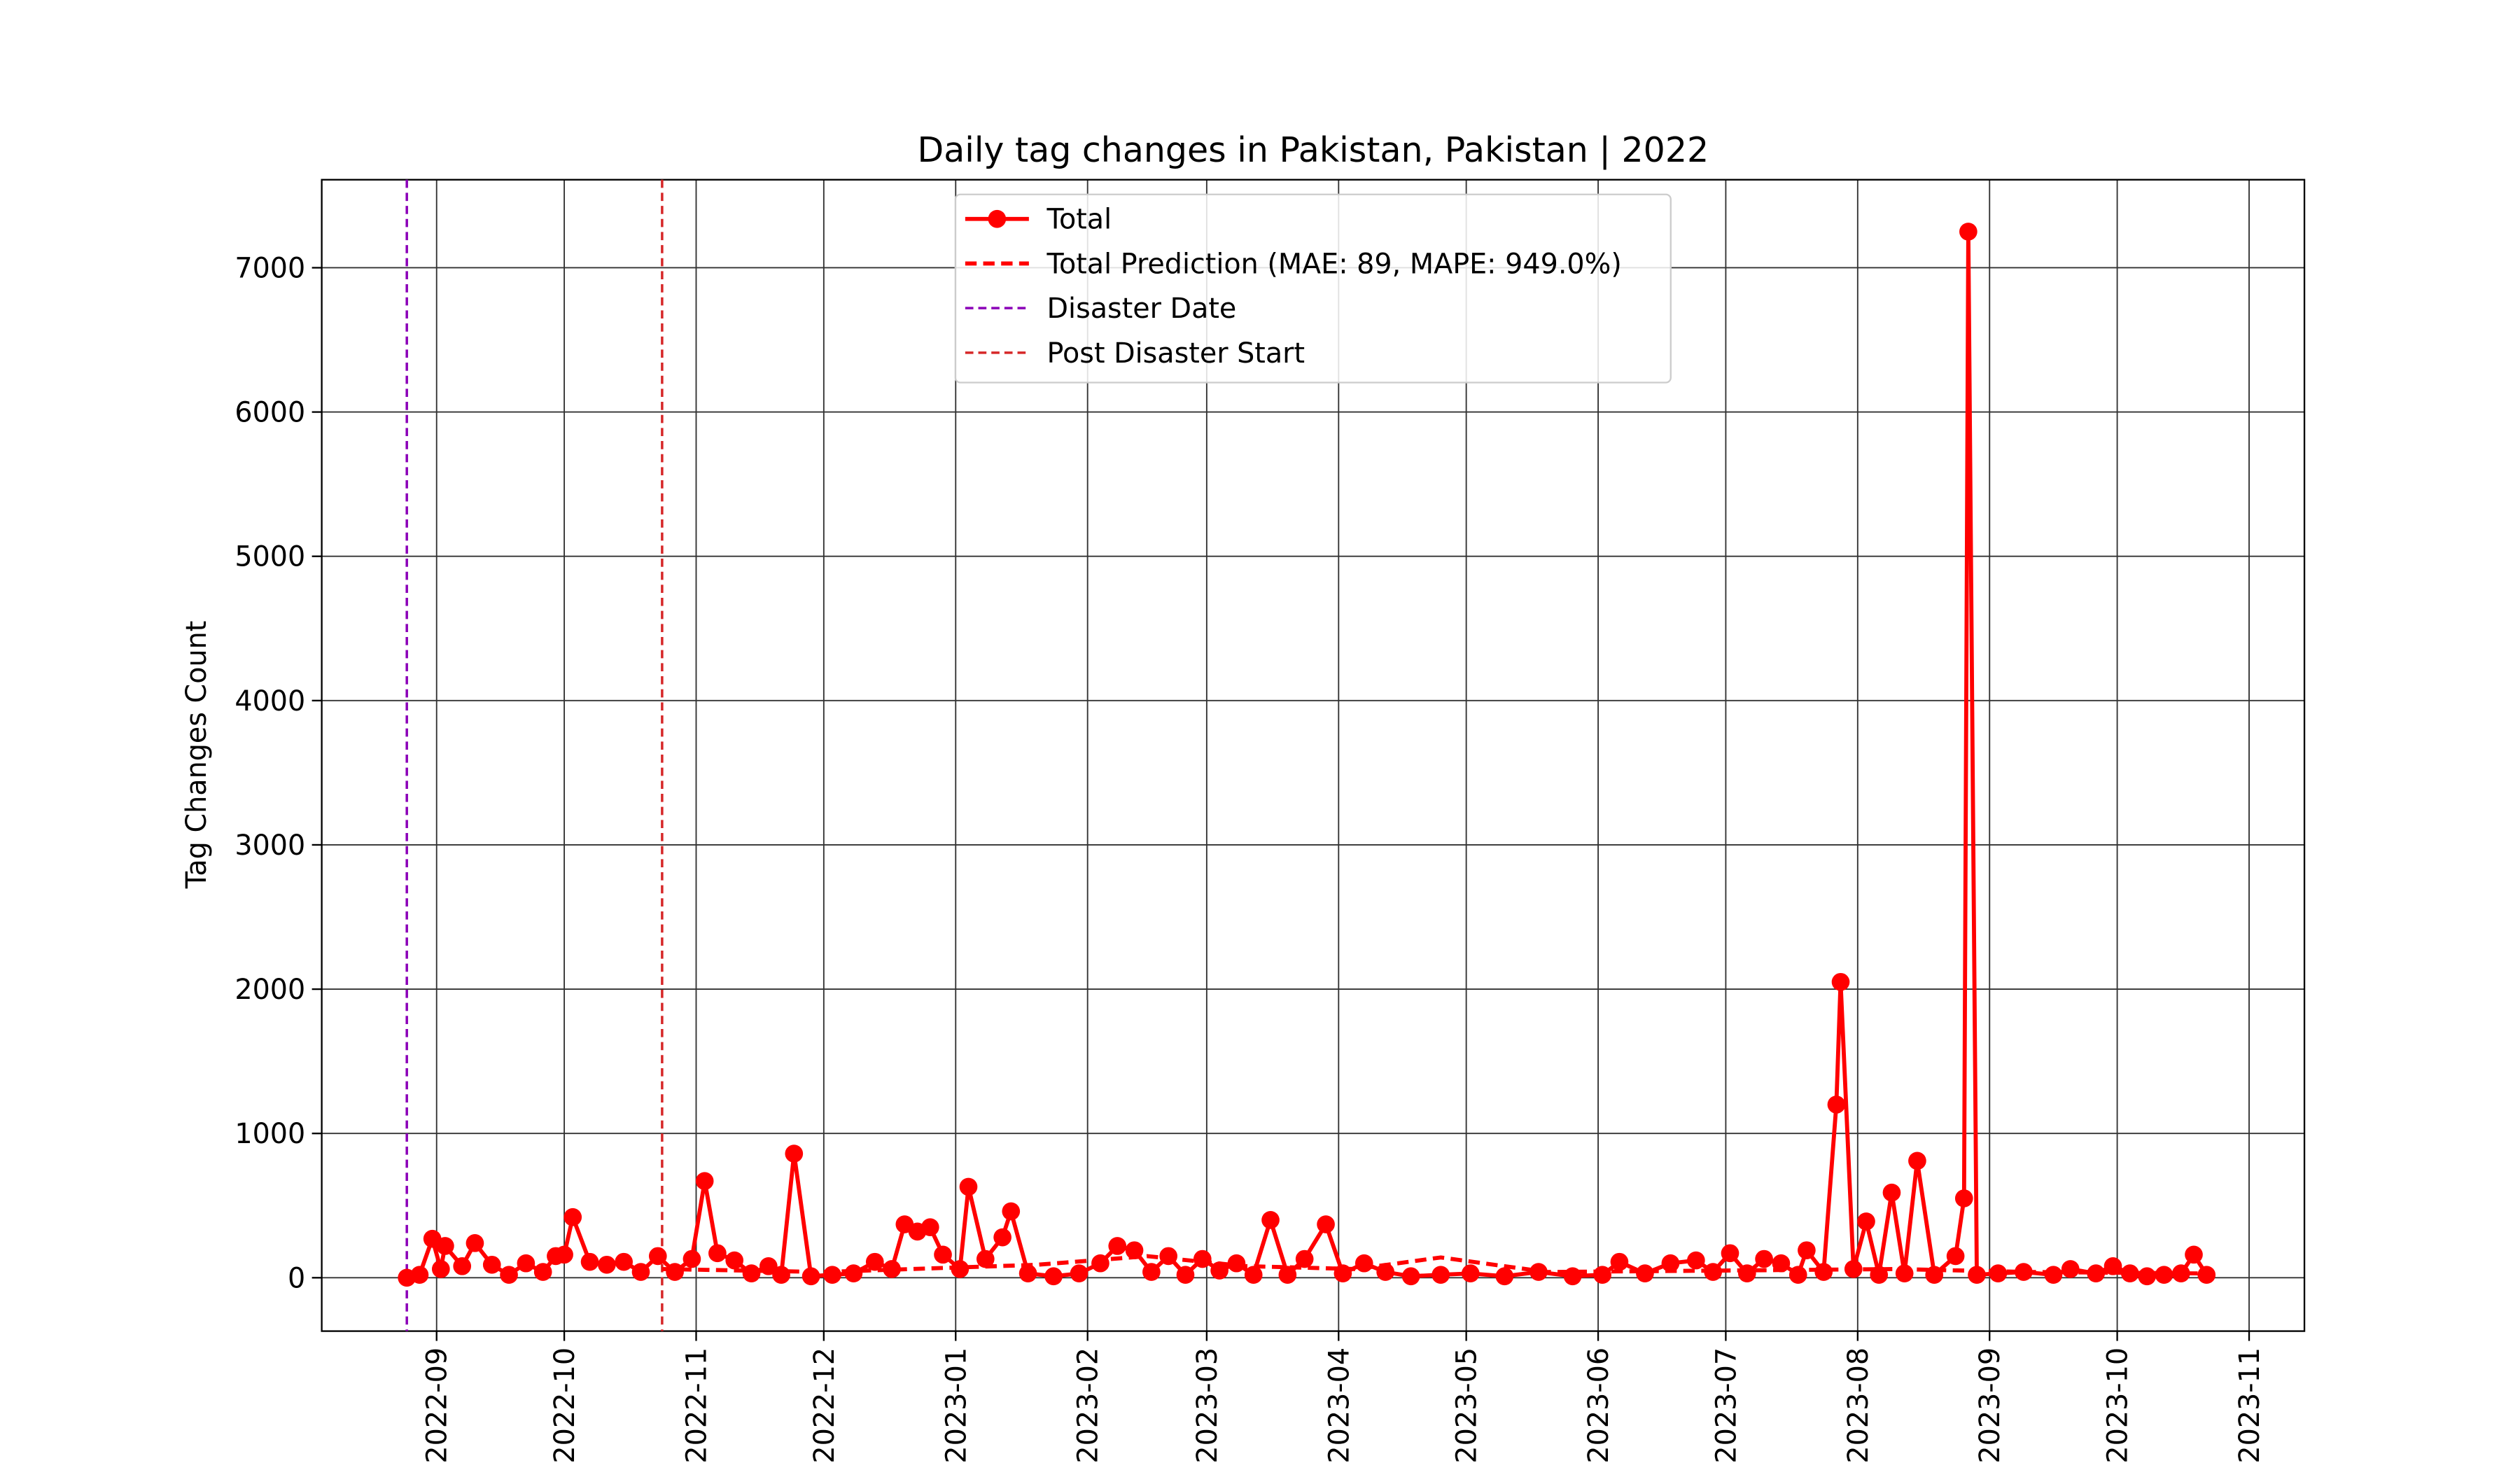  Describe the element at coordinates (1599, 1406) in the screenshot. I see `x-tick-label: 2023-06` at that location.